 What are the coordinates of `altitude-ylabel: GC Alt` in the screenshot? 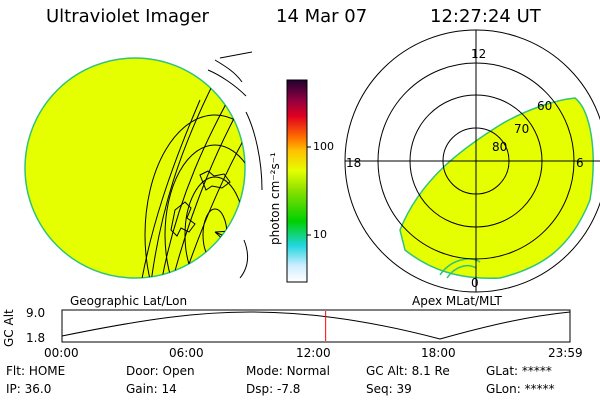 It's located at (9, 328).